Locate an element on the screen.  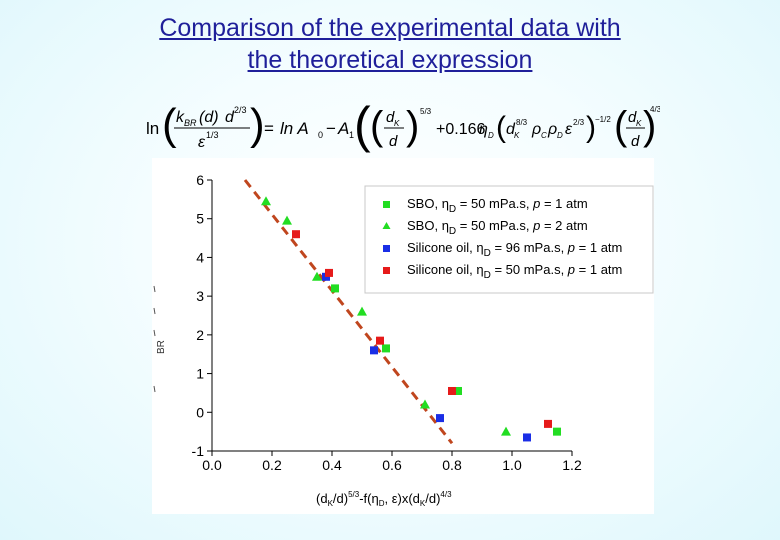
x-tick-label: 0.4 is located at coordinates (332, 465).